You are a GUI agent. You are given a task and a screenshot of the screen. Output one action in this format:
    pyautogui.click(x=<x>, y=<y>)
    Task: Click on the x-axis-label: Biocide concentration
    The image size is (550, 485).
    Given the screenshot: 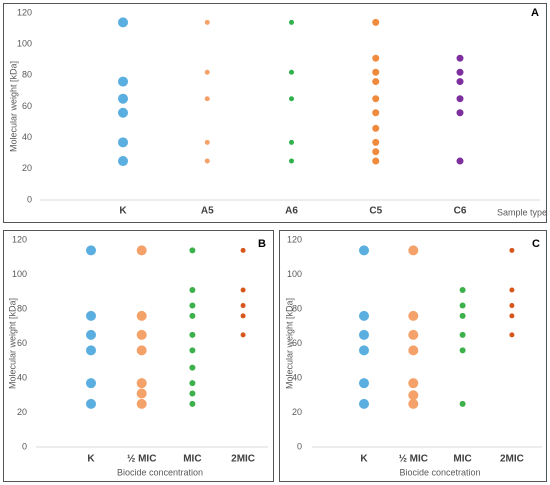 What is the action you would take?
    pyautogui.click(x=160, y=472)
    